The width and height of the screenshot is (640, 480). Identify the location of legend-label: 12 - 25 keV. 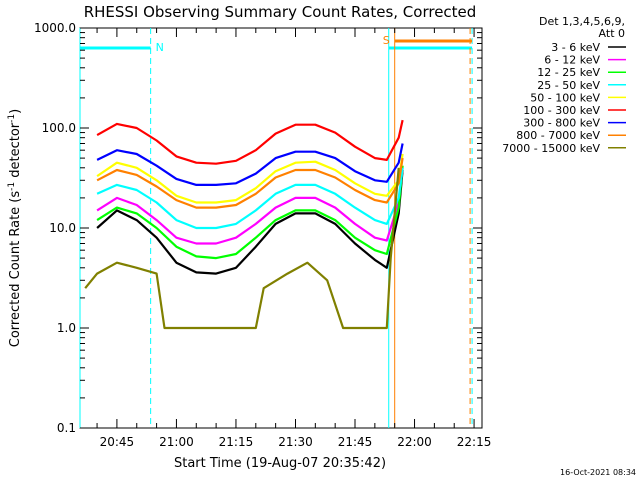
(568, 72).